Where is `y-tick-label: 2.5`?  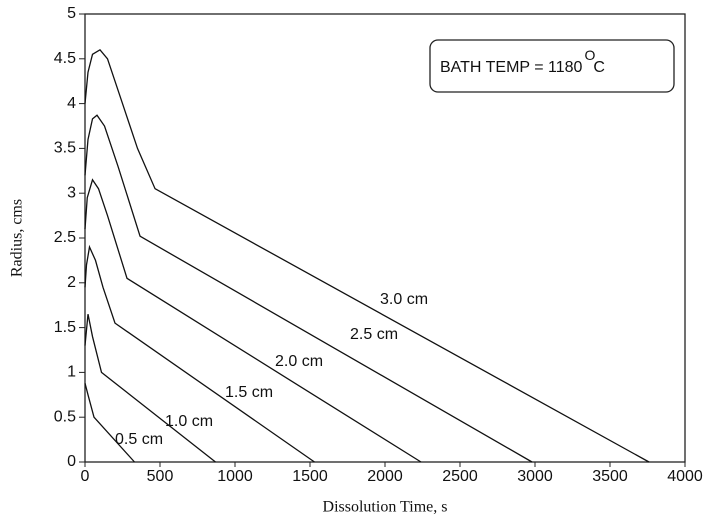 y-tick-label: 2.5 is located at coordinates (65, 237).